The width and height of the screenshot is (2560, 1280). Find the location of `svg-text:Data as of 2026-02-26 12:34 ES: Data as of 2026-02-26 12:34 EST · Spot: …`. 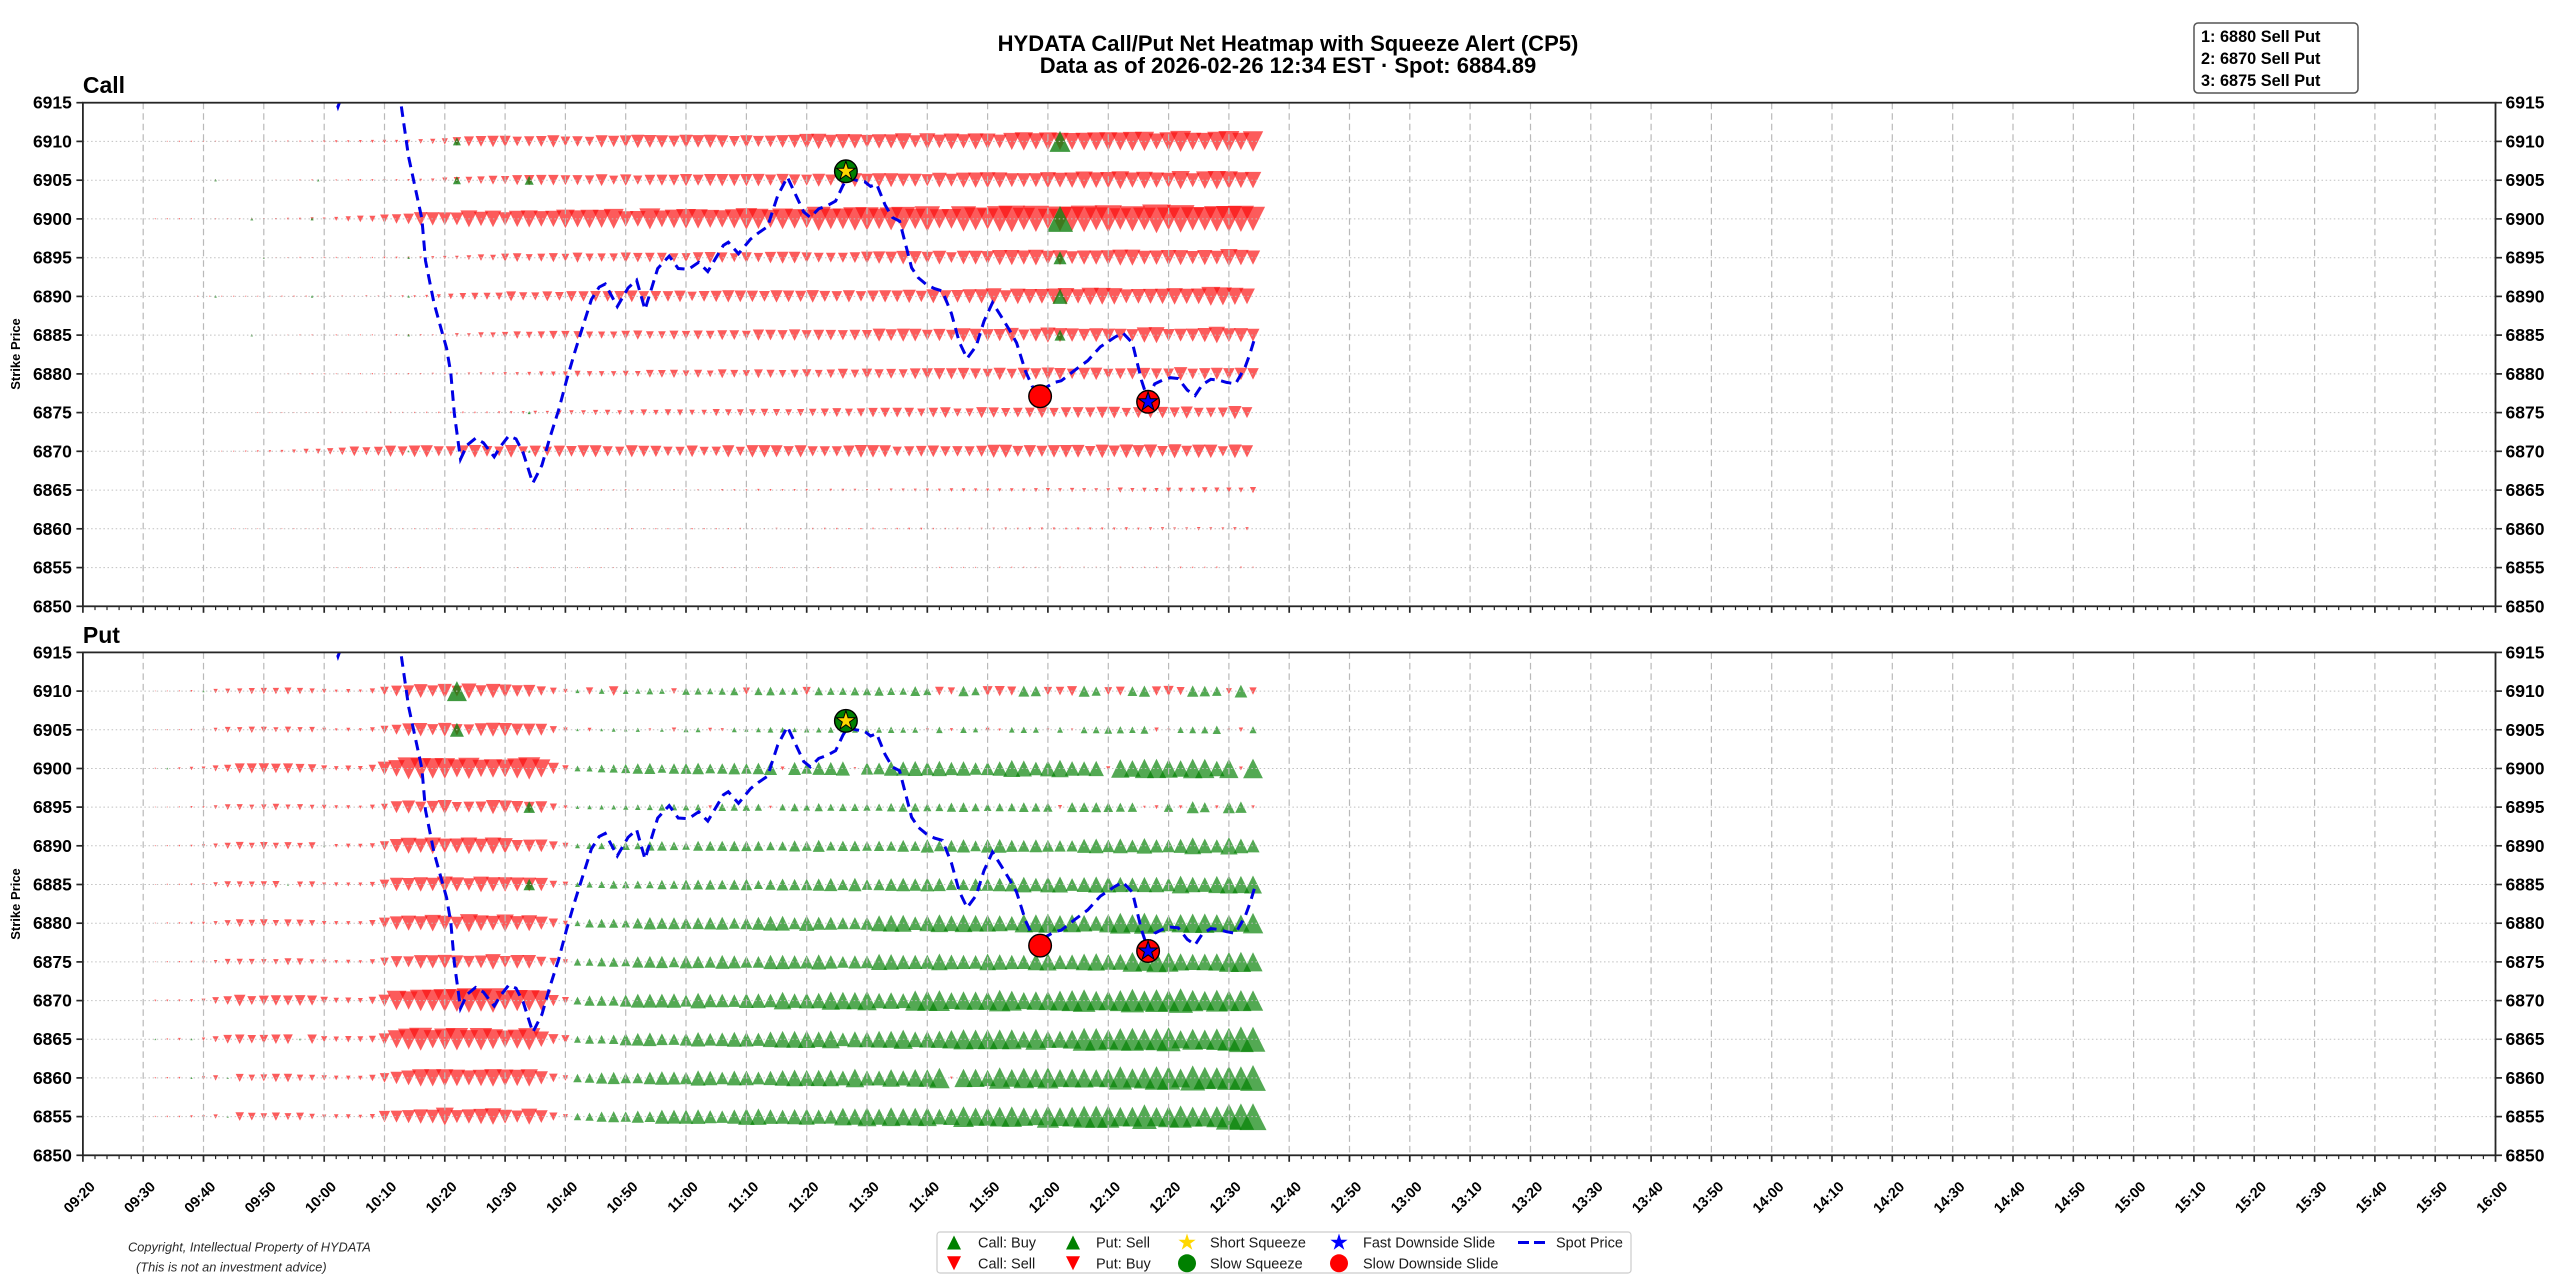

svg-text:Data as of 2026-02-26 12:34 ES: Data as of 2026-02-26 12:34 EST · Spot: … is located at coordinates (1288, 65).